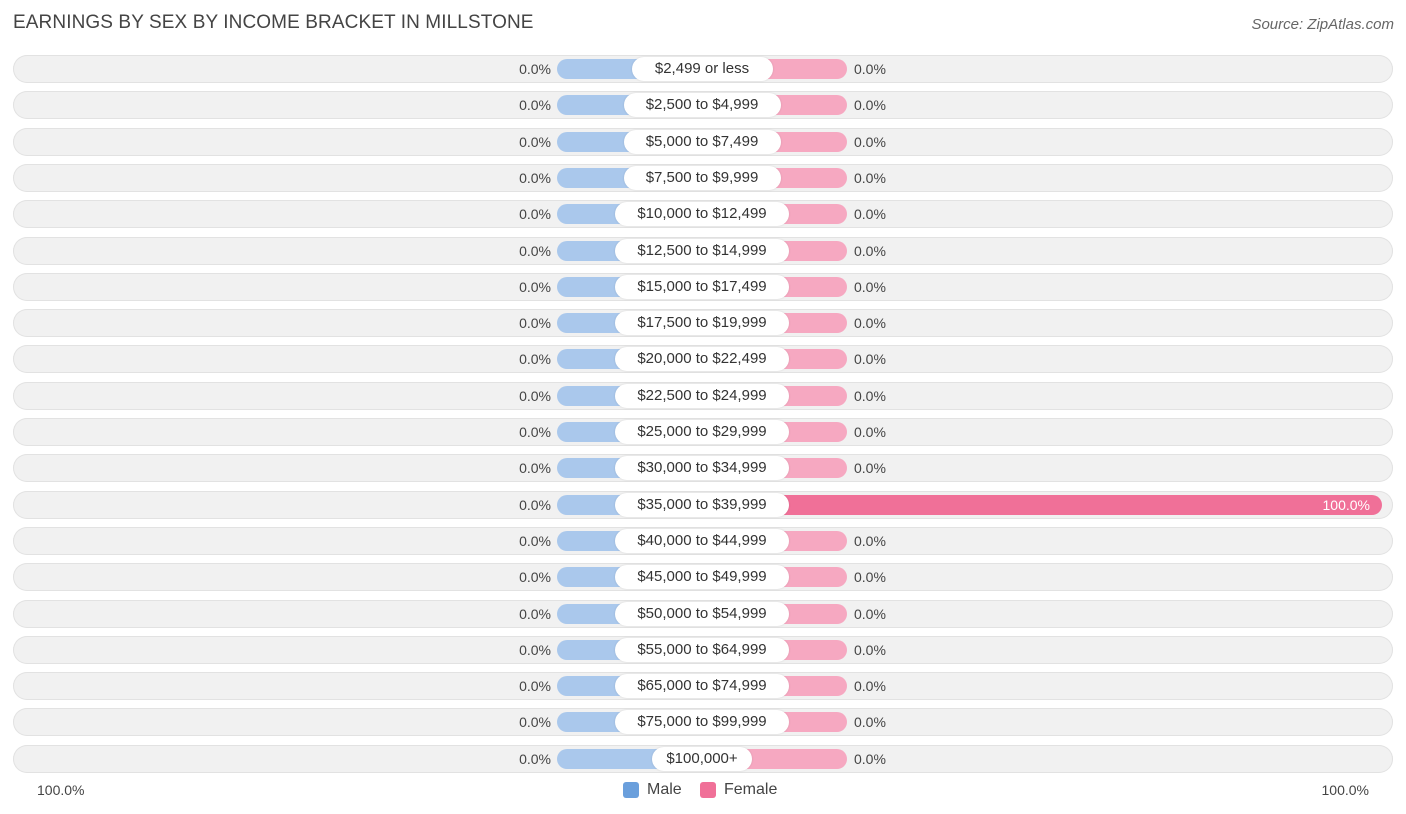  I want to click on legend-item-male: Male, so click(652, 790).